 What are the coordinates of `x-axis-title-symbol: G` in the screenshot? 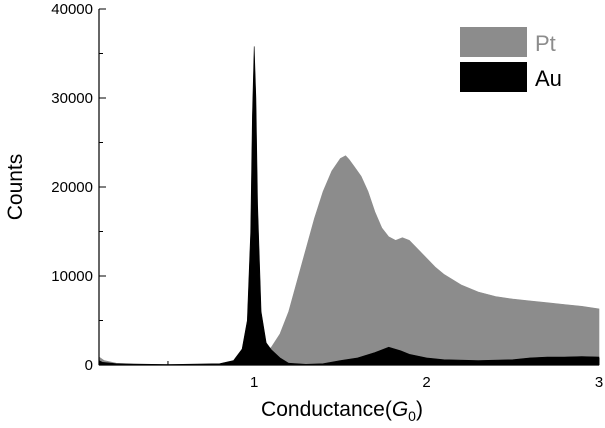 It's located at (400, 409).